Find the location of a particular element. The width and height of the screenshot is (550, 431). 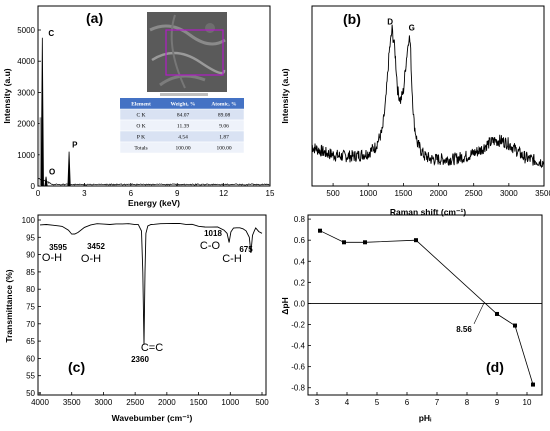

x-tick-label: 4 is located at coordinates (347, 402).